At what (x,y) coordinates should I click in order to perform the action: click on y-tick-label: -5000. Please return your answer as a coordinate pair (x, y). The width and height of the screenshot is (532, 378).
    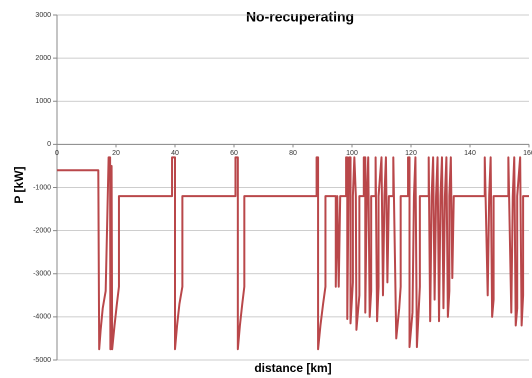
    Looking at the image, I should click on (42, 360).